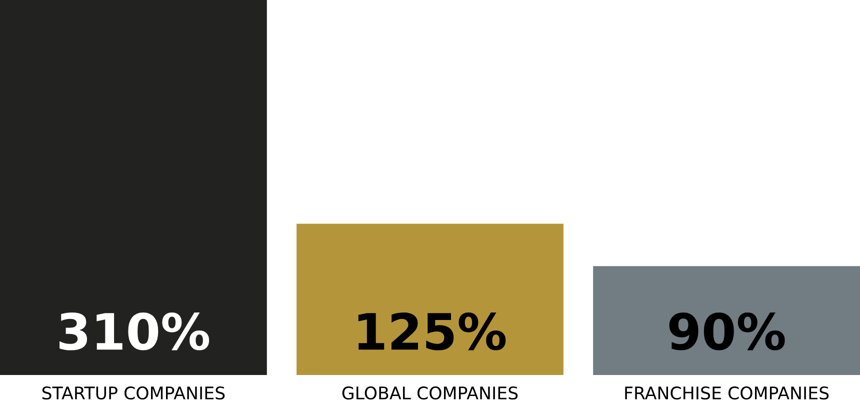  I want to click on data-label: 310%, so click(135, 331).